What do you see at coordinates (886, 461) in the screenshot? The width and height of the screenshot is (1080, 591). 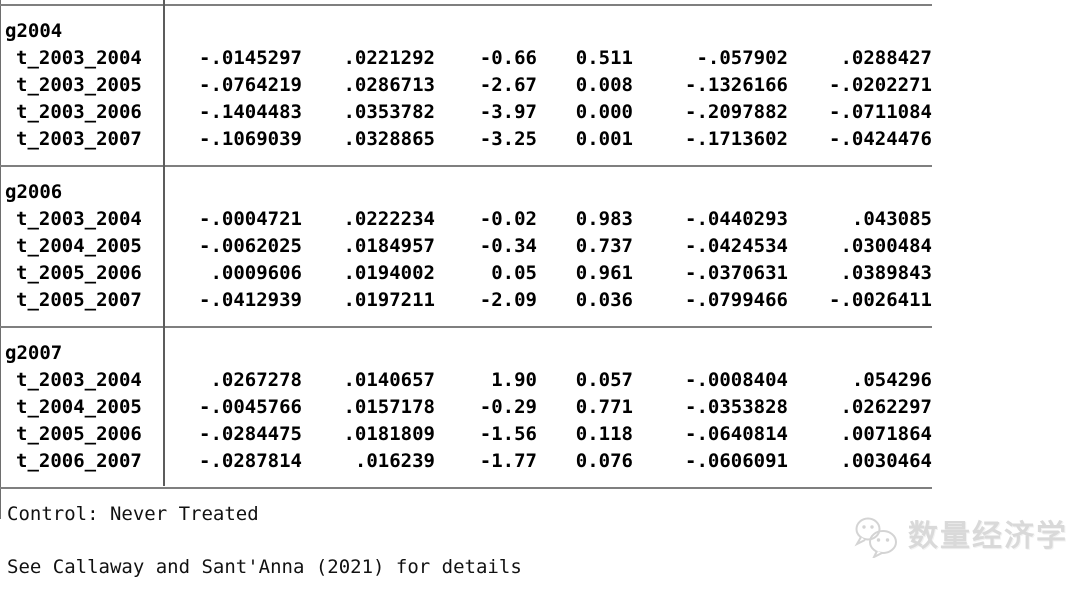 I see `cell-ci_high: .0030464` at bounding box center [886, 461].